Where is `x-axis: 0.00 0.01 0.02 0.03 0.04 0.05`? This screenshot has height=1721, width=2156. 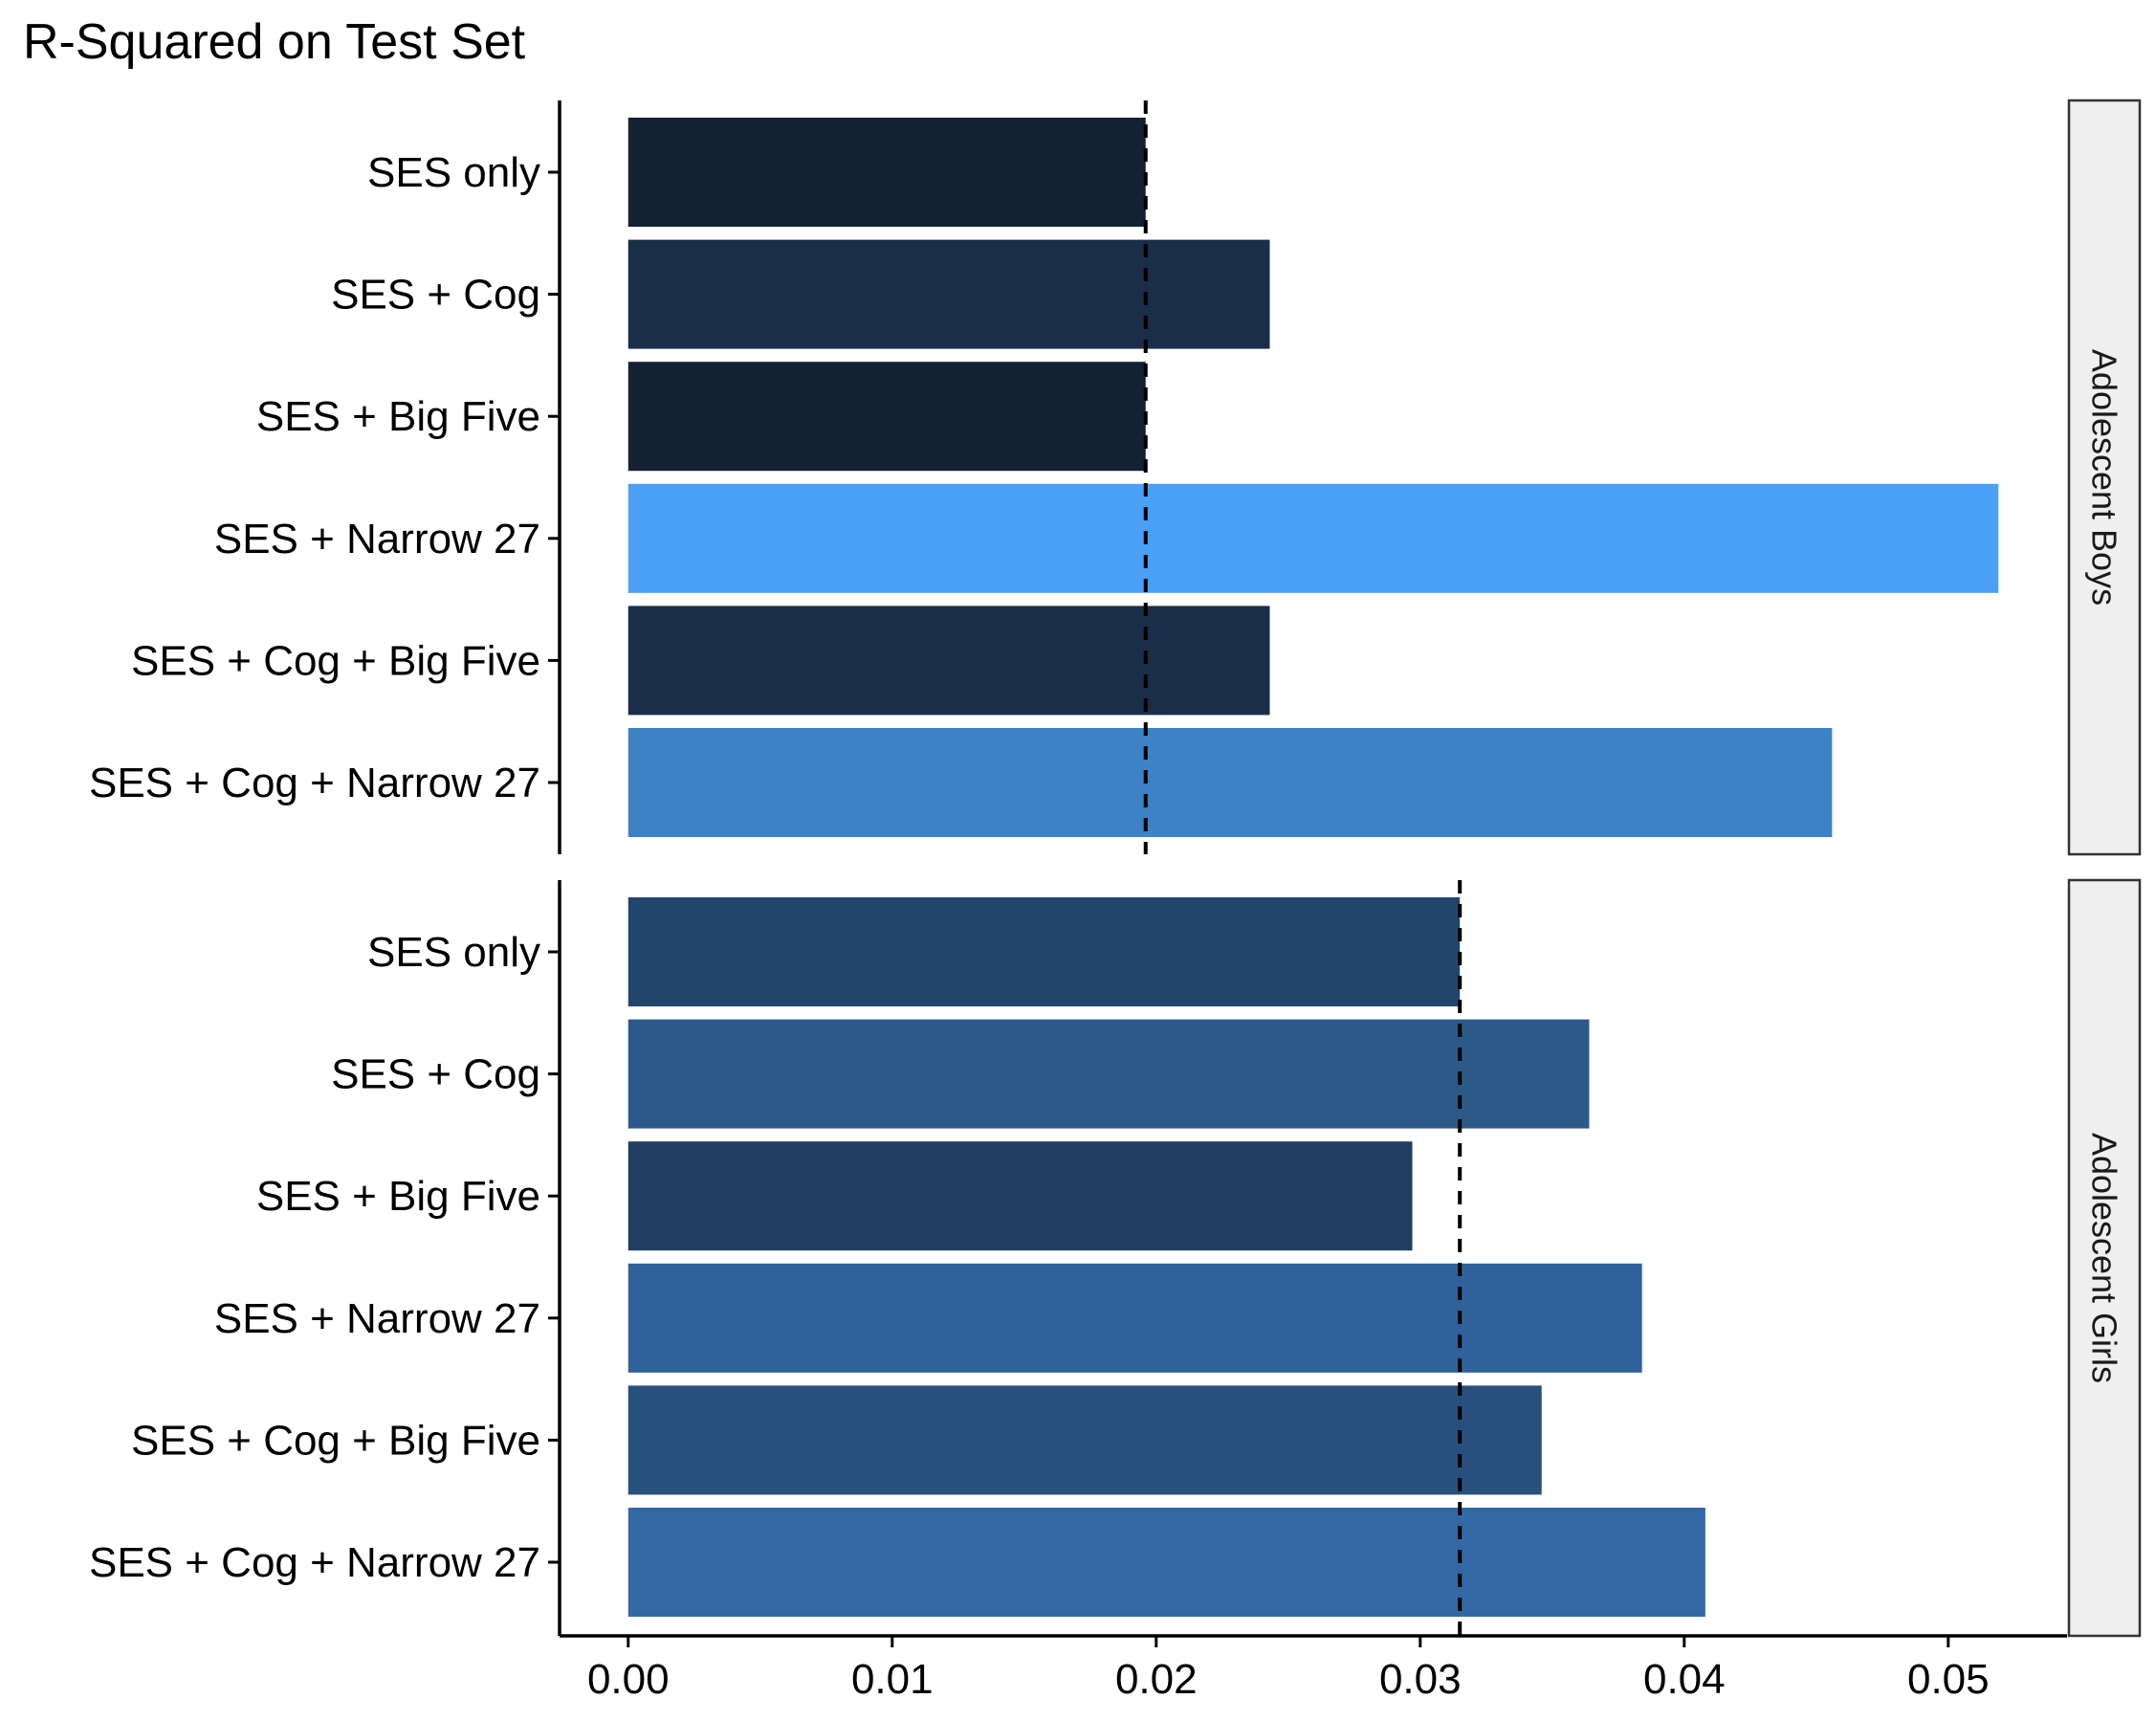 x-axis: 0.00 0.01 0.02 0.03 0.04 0.05 is located at coordinates (1313, 1668).